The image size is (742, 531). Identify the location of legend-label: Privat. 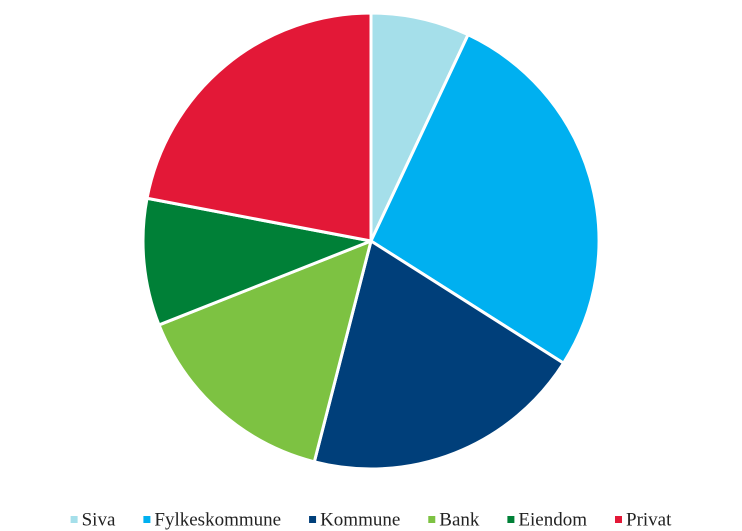
(649, 519).